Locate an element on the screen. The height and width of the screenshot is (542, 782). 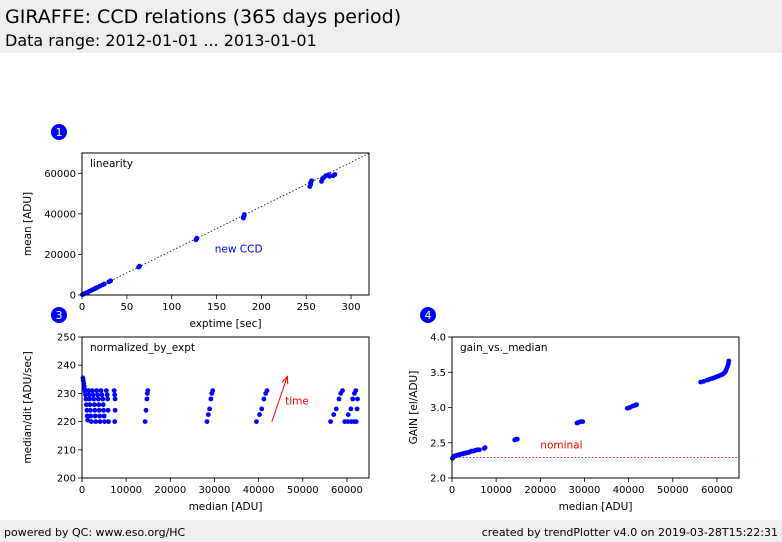
linearity-xtick-label-1: 50 is located at coordinates (126, 307).